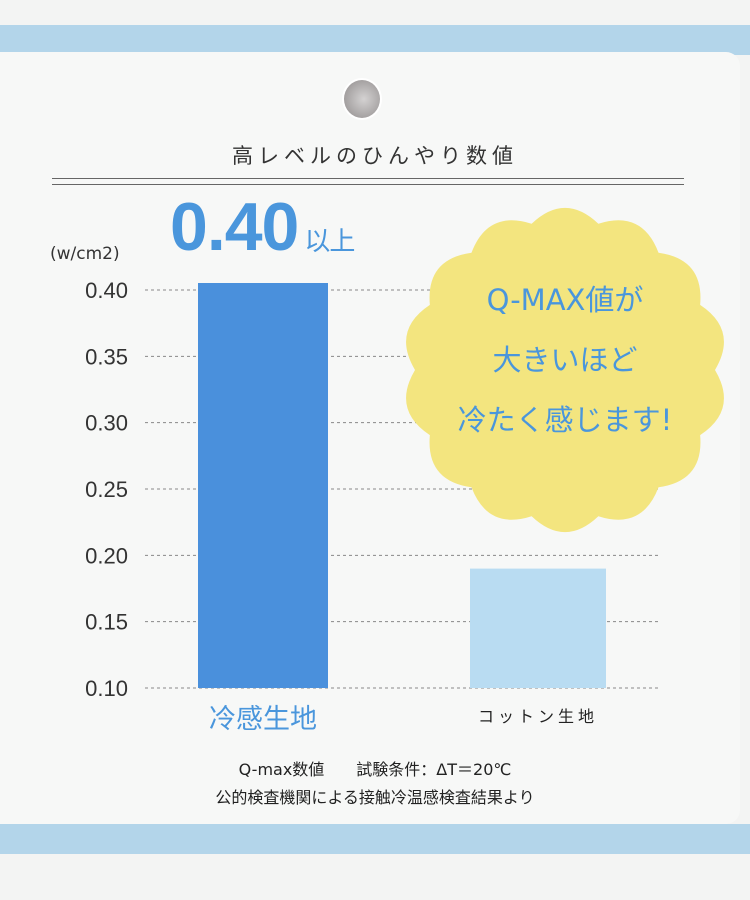  I want to click on y-axis-unit: (w/cm2), so click(85, 254).